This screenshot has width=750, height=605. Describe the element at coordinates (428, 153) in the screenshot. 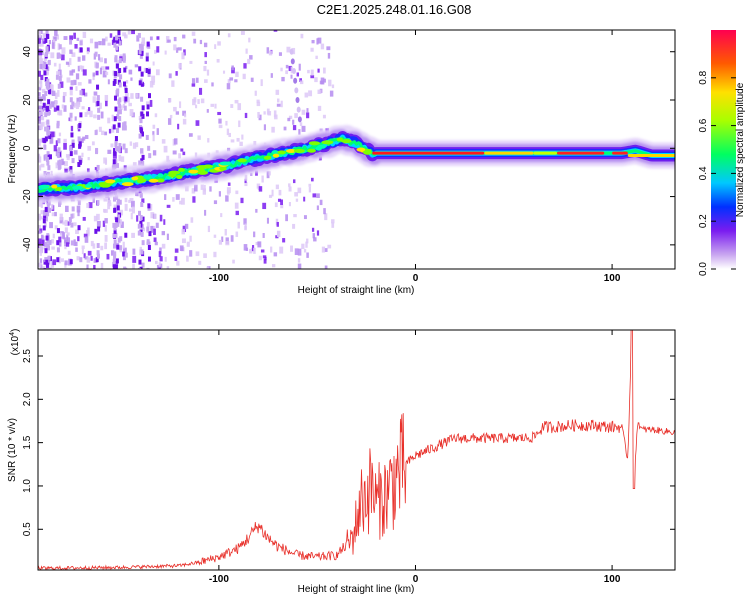

I see `spectrogram-core-band` at that location.